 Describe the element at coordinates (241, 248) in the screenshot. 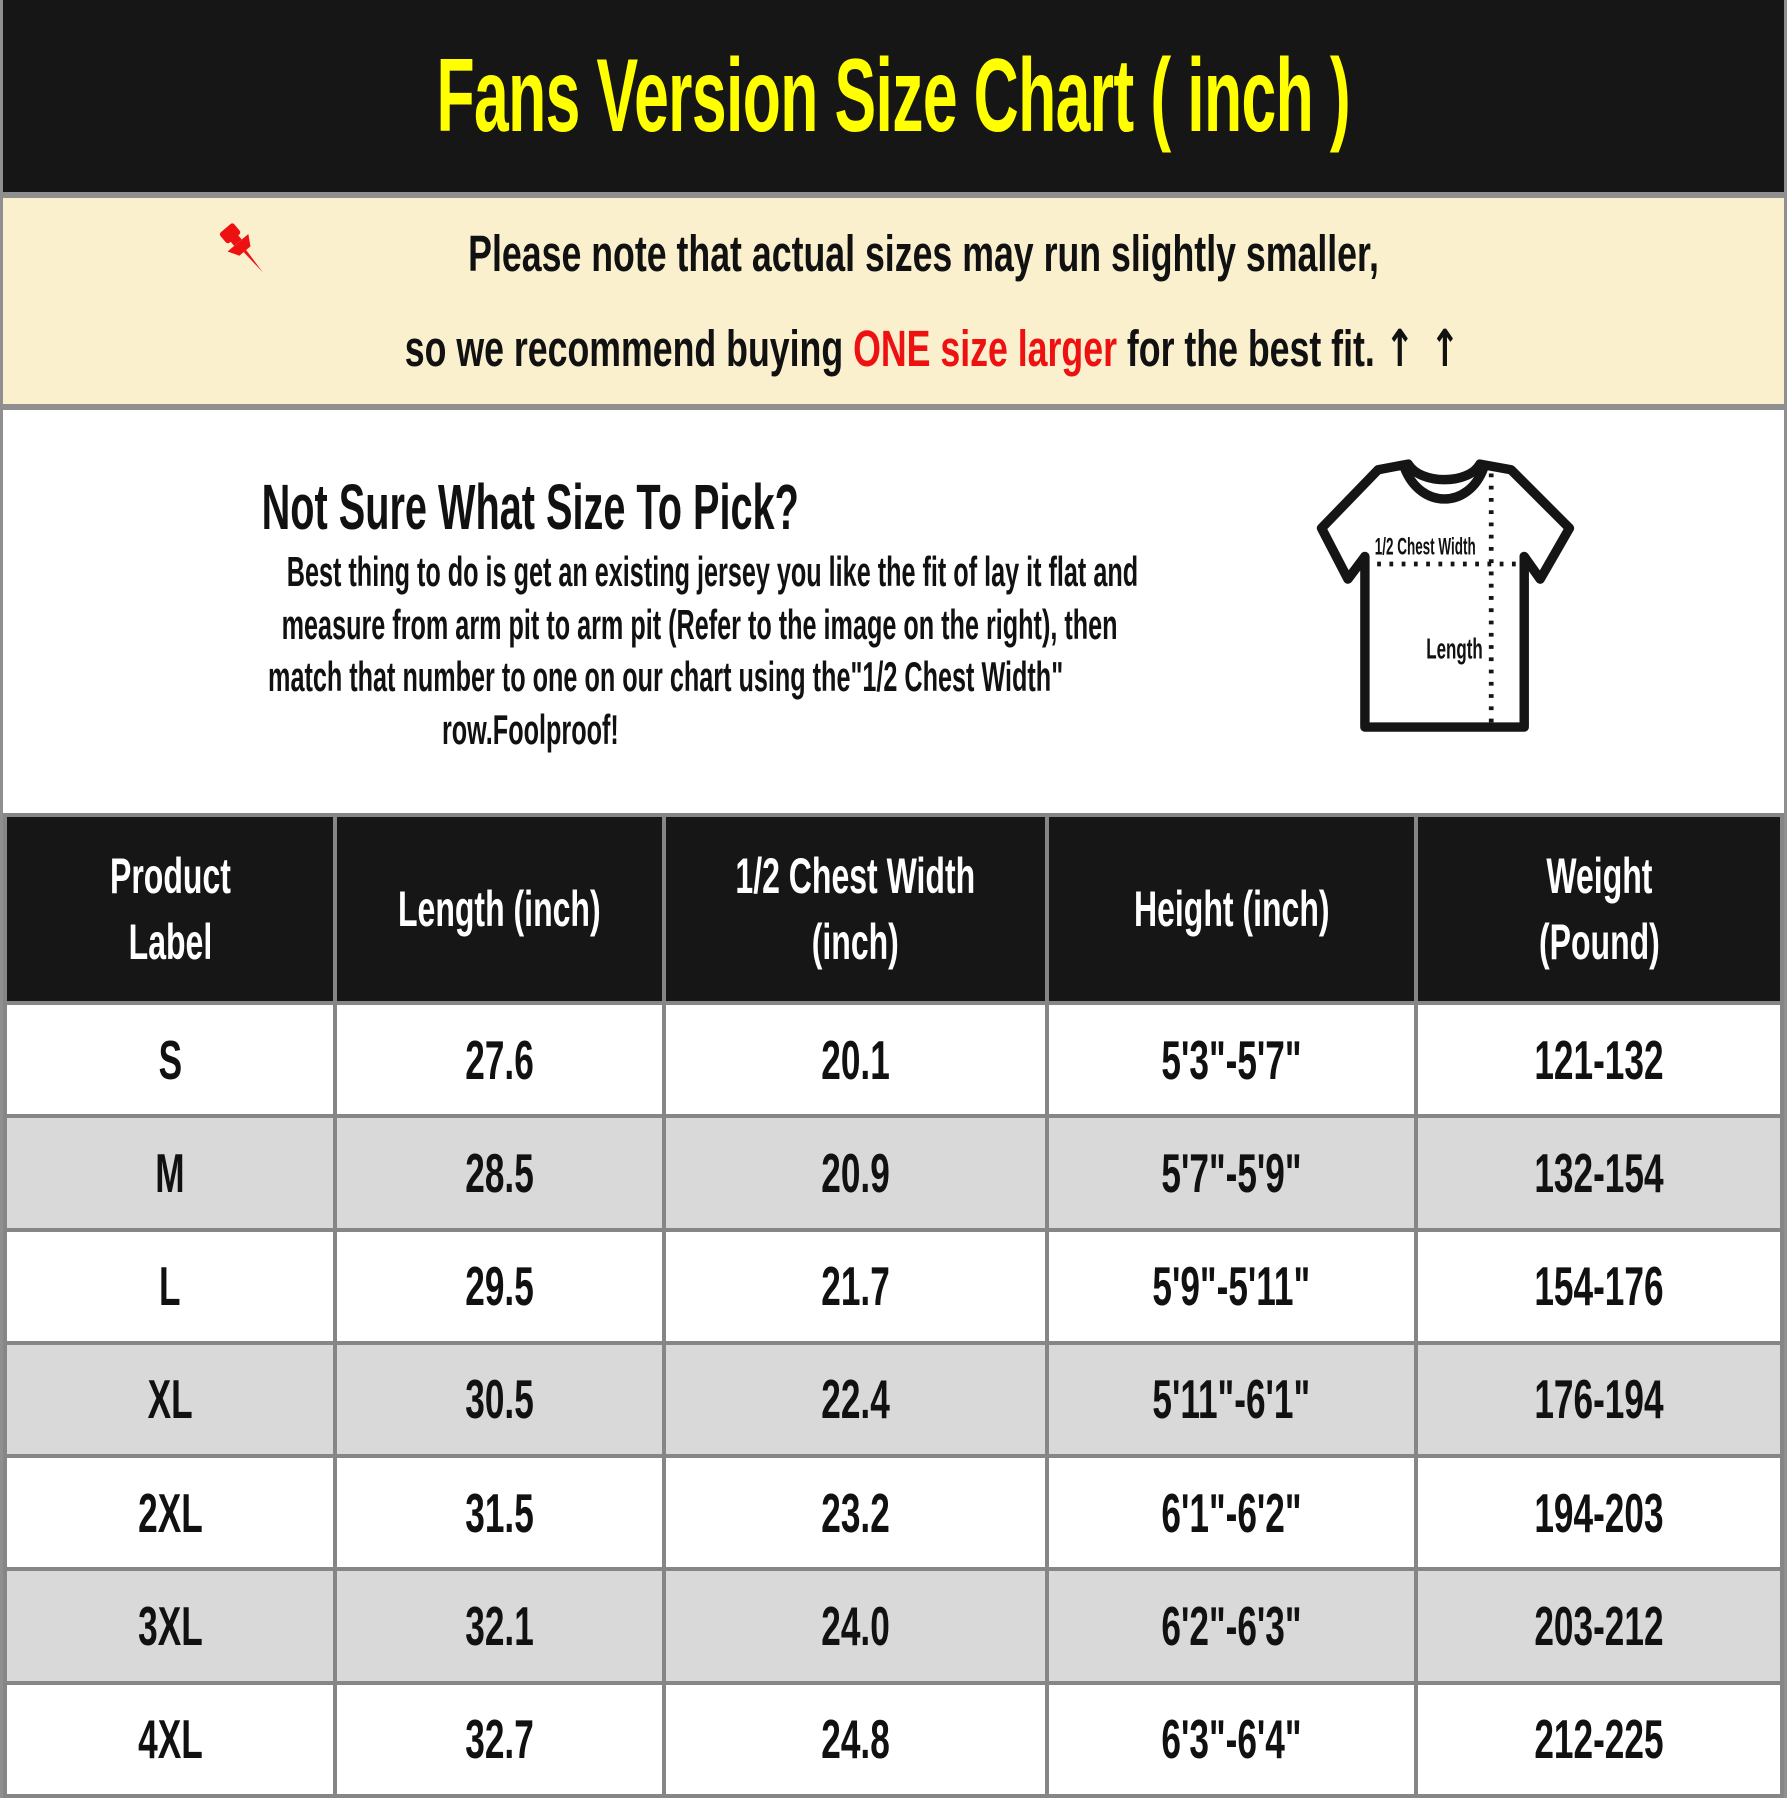

I see `pushpin-icon` at that location.